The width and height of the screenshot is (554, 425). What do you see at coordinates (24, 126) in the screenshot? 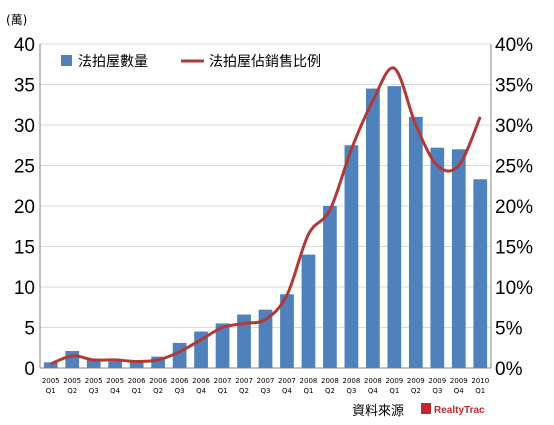
I see `y-left-tick-label: 30` at bounding box center [24, 126].